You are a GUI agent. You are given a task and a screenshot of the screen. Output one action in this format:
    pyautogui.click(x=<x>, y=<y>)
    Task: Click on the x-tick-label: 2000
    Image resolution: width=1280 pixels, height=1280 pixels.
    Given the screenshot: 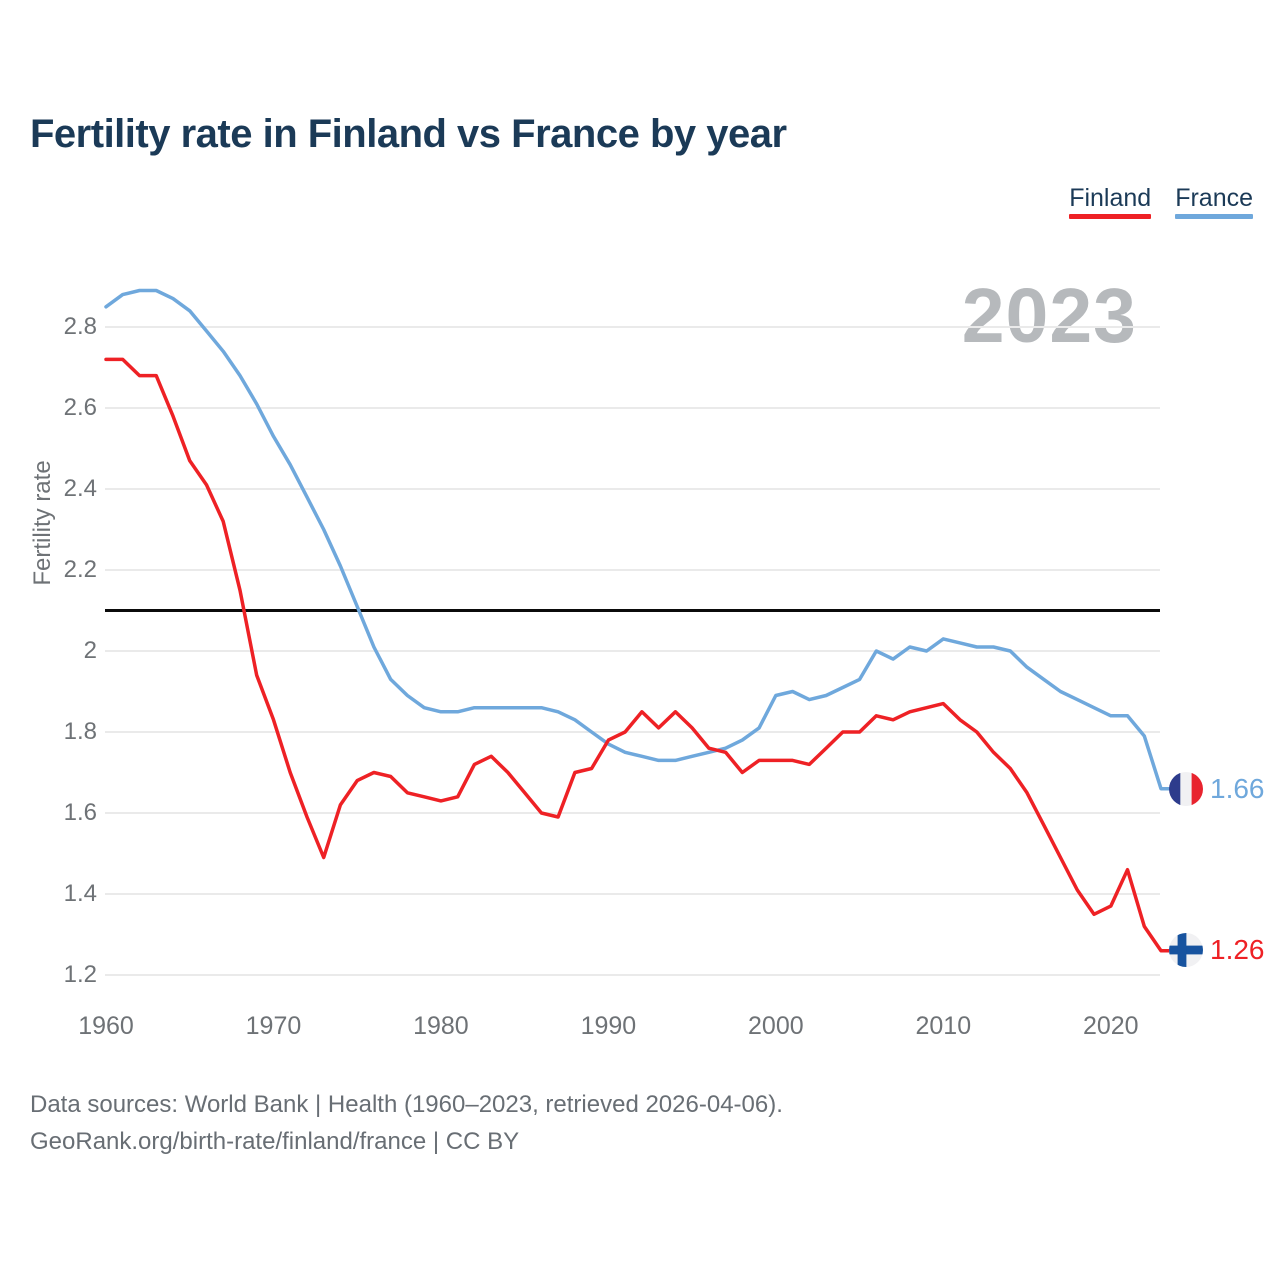 What is the action you would take?
    pyautogui.click(x=776, y=1026)
    